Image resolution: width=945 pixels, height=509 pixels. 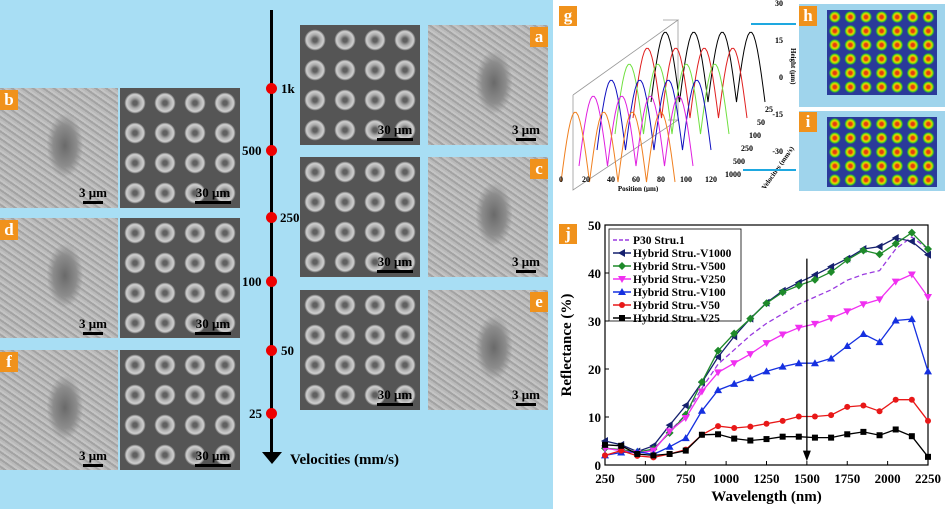 What do you see at coordinates (676, 306) in the screenshot?
I see `legend-label: Hybrid Stru.-V50` at bounding box center [676, 306].